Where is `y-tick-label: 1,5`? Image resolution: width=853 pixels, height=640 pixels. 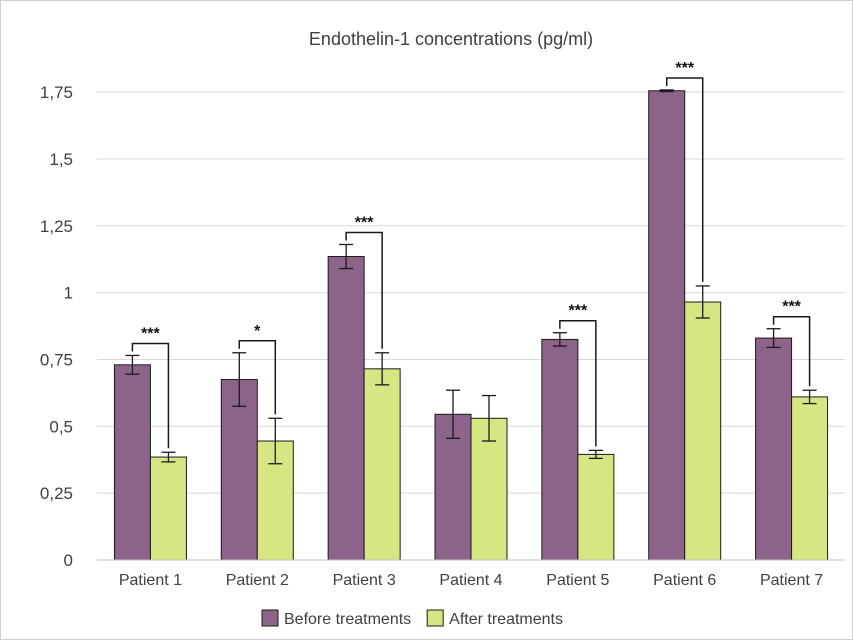
y-tick-label: 1,5 is located at coordinates (61, 159).